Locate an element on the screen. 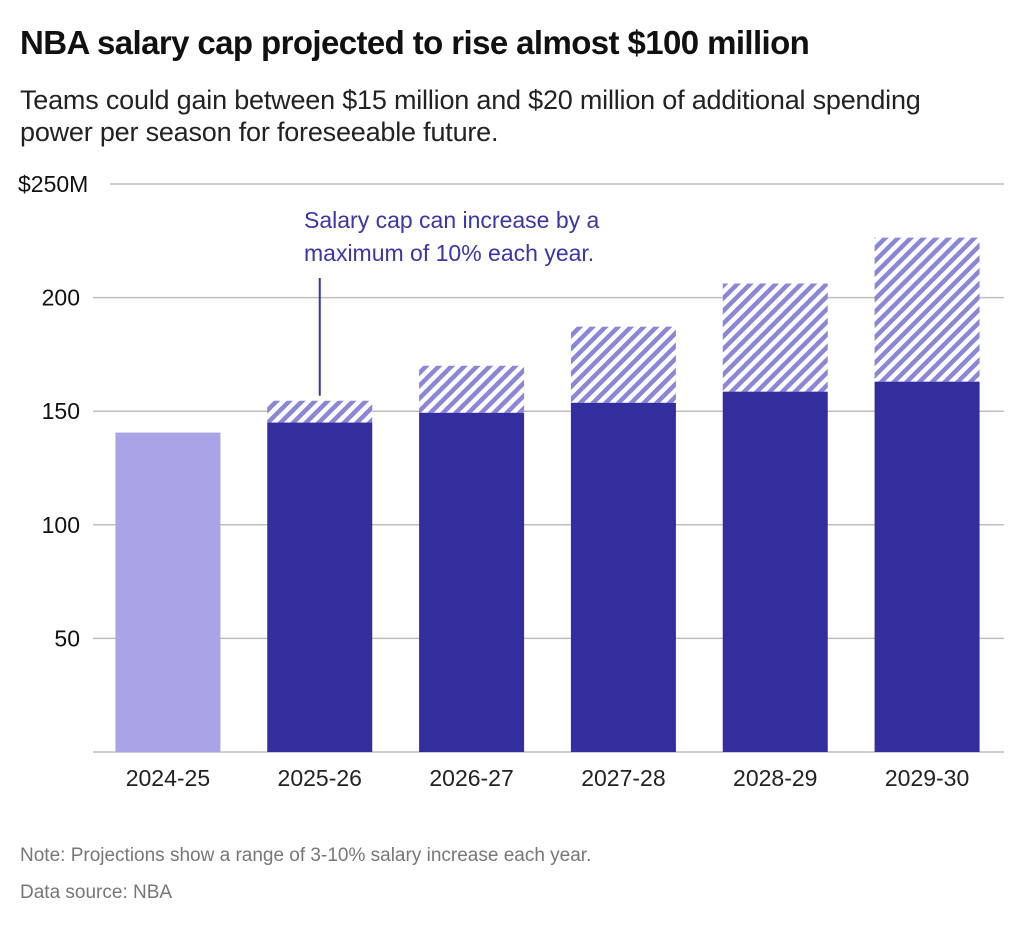 The height and width of the screenshot is (927, 1024). y-tick-label: 100 is located at coordinates (61, 525).